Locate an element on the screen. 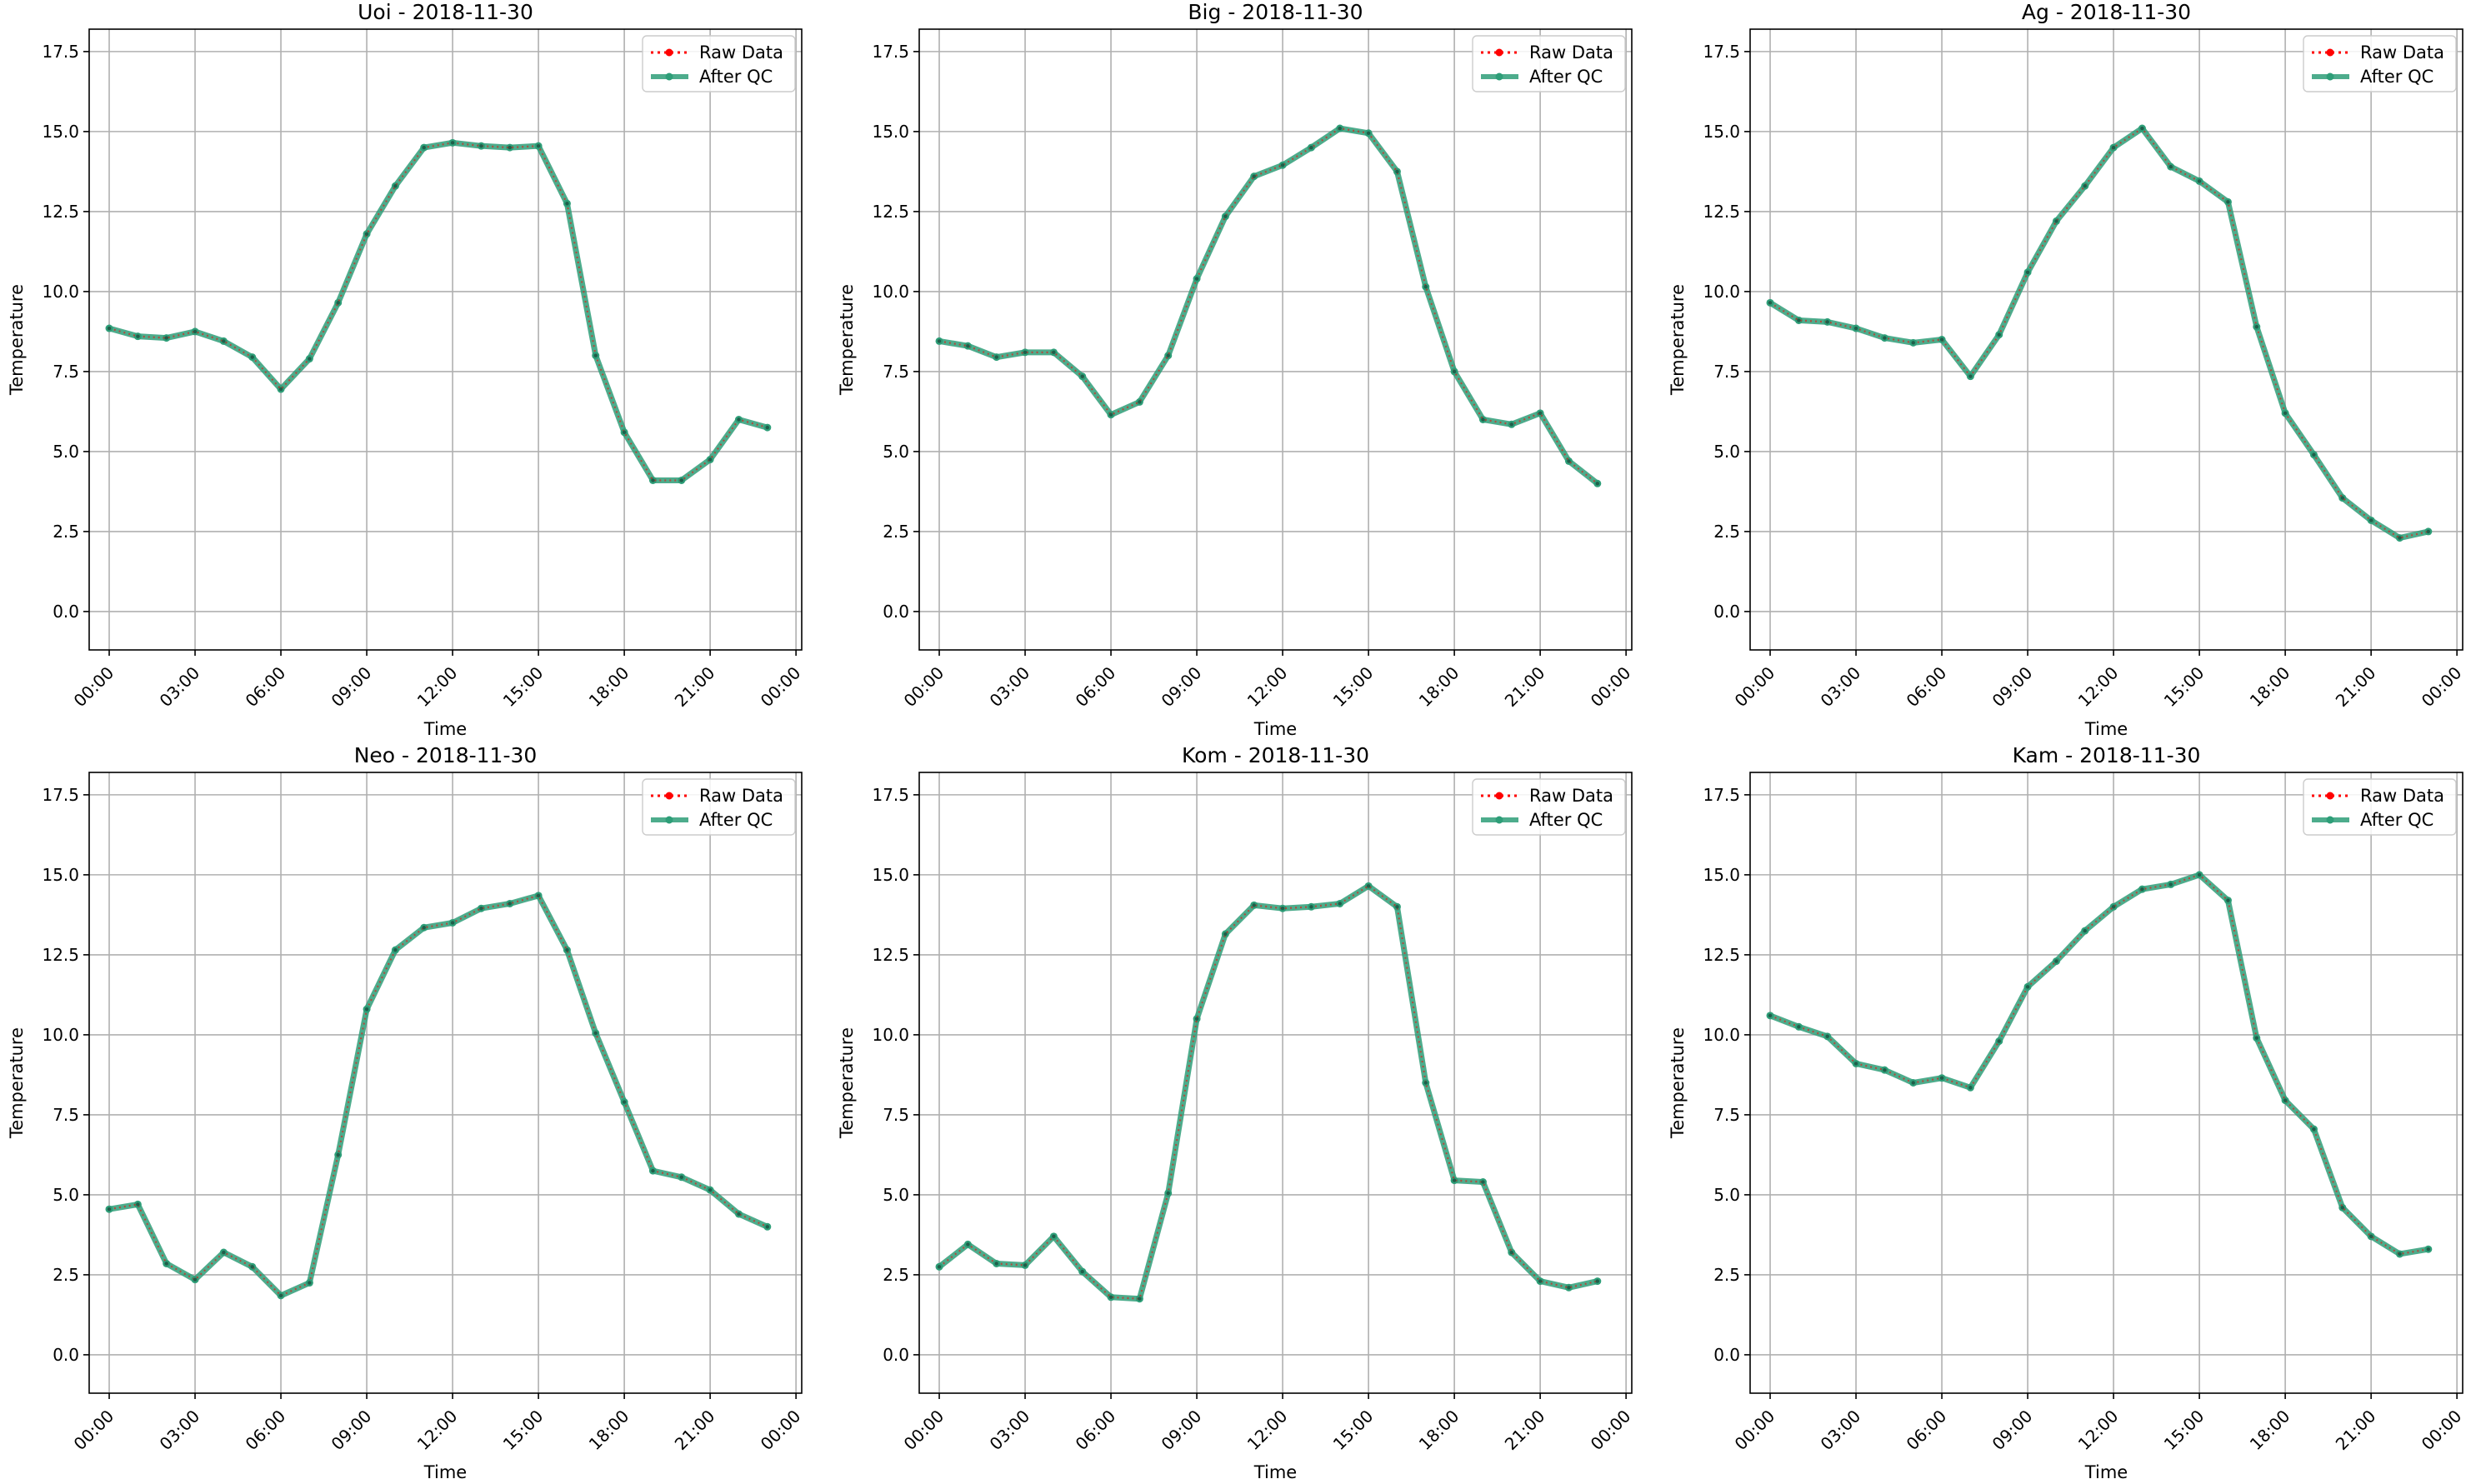 The height and width of the screenshot is (1484, 2486). y-tick-label: 15.0 is located at coordinates (891, 132).